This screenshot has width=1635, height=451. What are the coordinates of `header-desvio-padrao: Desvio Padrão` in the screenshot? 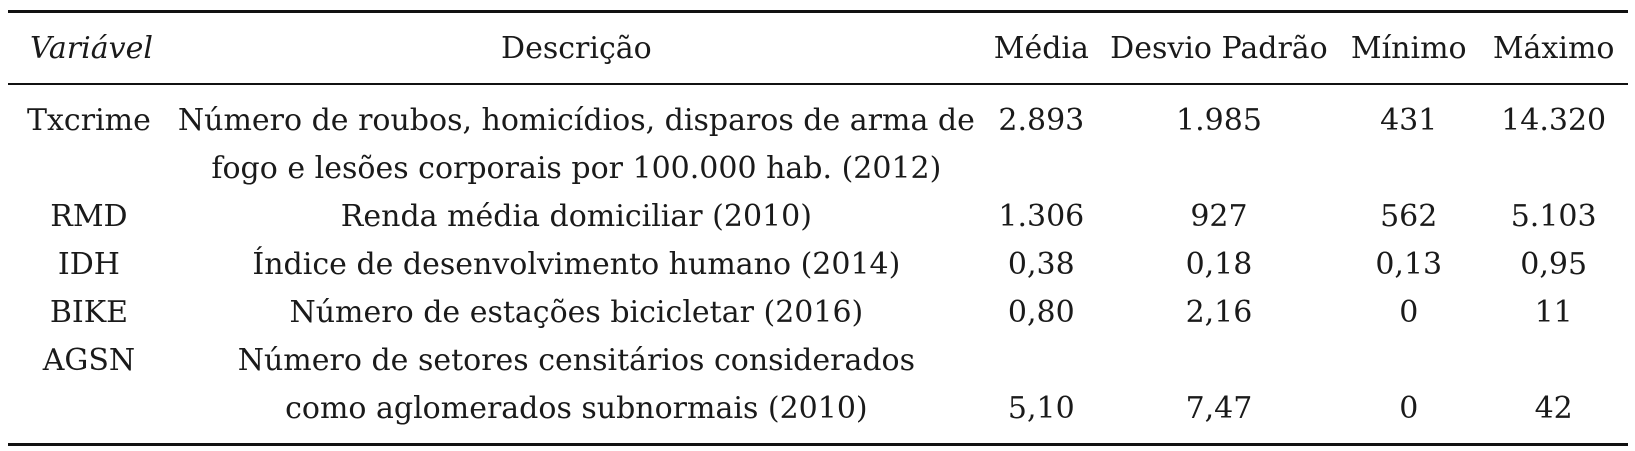 It's located at (1219, 48).